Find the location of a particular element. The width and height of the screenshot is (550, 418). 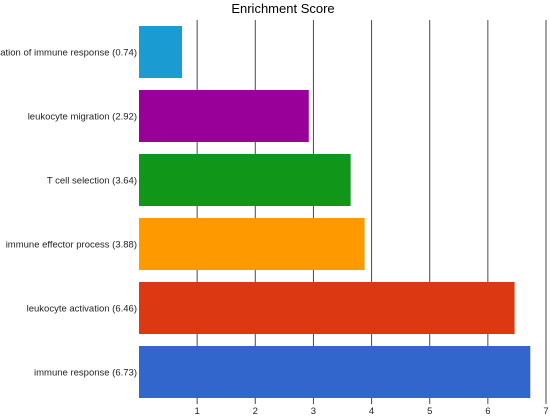

category-label: immune effector process (3.88) is located at coordinates (71, 245).